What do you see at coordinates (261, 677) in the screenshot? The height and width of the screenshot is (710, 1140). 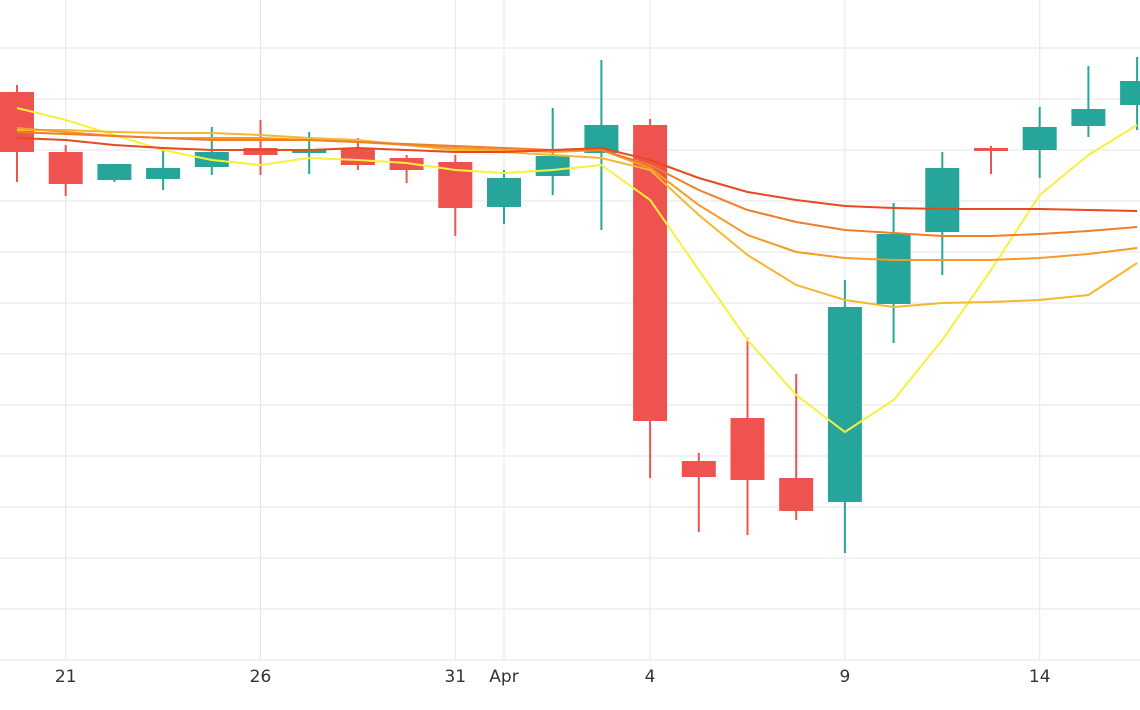 I see `x-tick-label: 26` at bounding box center [261, 677].